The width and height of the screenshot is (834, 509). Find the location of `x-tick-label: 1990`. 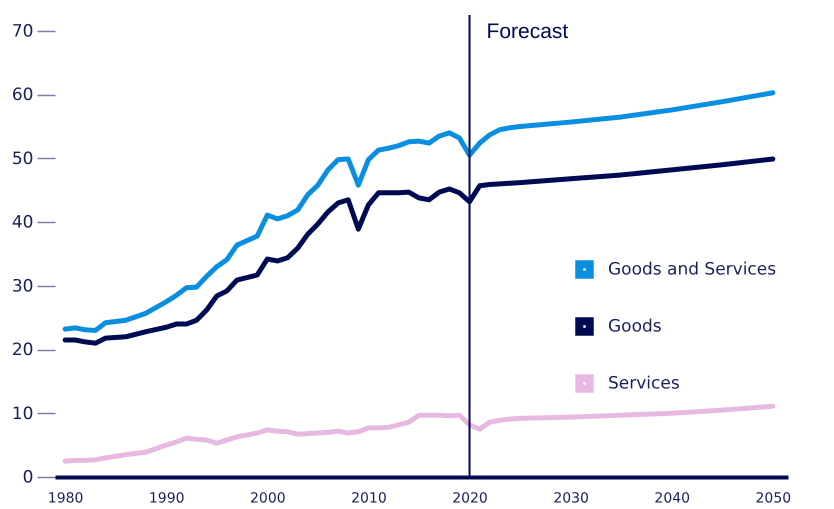

x-tick-label: 1990 is located at coordinates (166, 498).